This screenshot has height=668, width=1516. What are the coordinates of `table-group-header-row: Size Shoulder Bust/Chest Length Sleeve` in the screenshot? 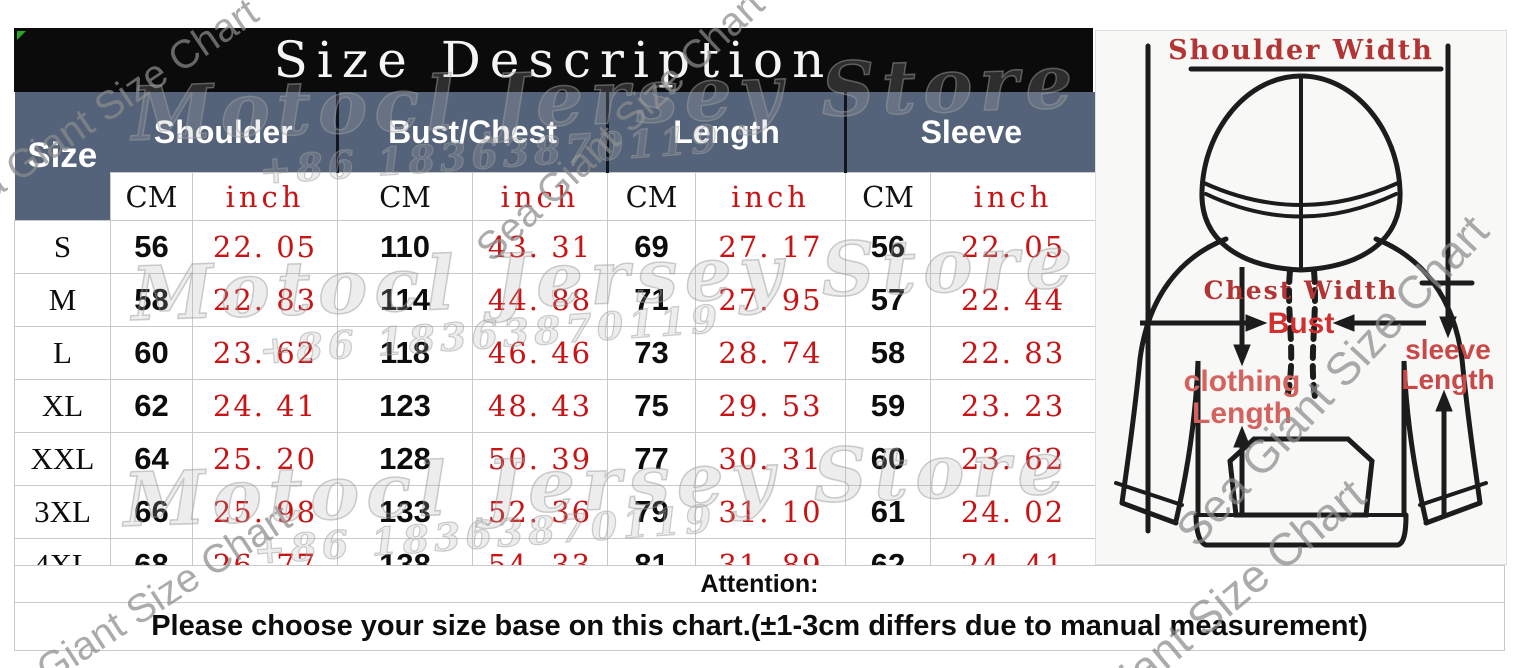 It's located at (555, 156).